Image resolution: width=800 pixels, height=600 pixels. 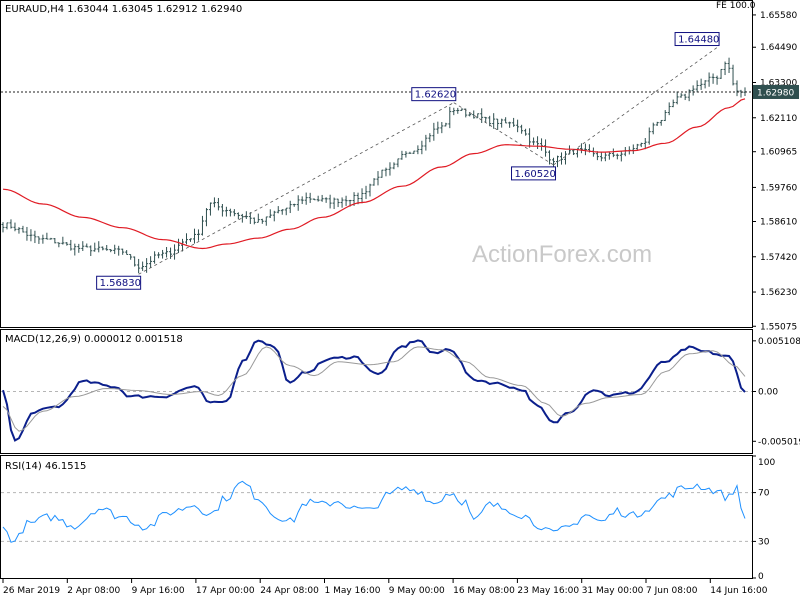 I want to click on current-price-label-bg, so click(x=776, y=91).